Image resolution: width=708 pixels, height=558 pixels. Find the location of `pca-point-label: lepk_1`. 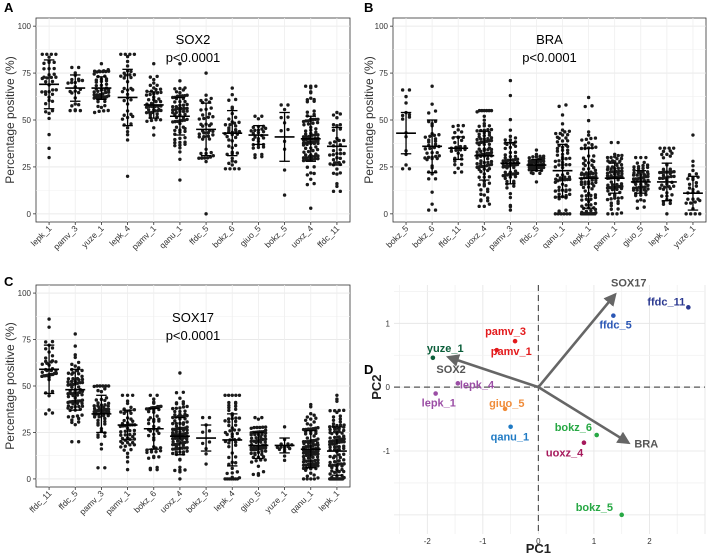

pca-point-label: lepk_1 is located at coordinates (439, 404).